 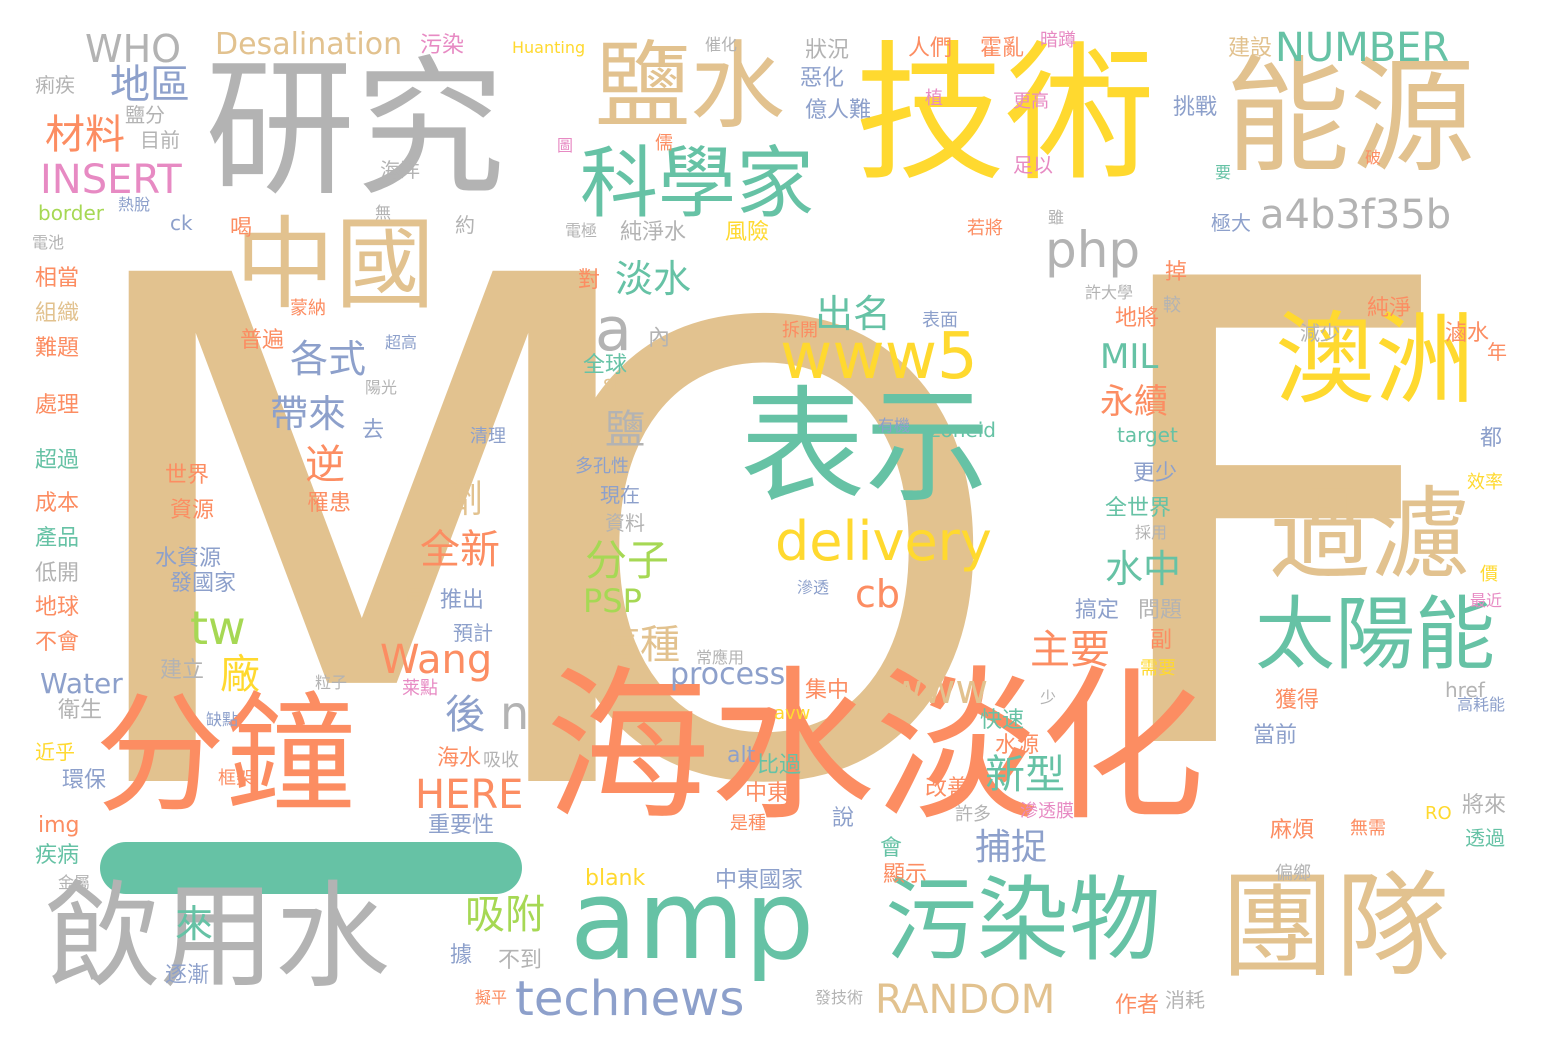 What do you see at coordinates (779, 765) in the screenshot?
I see `word-126: 比過` at bounding box center [779, 765].